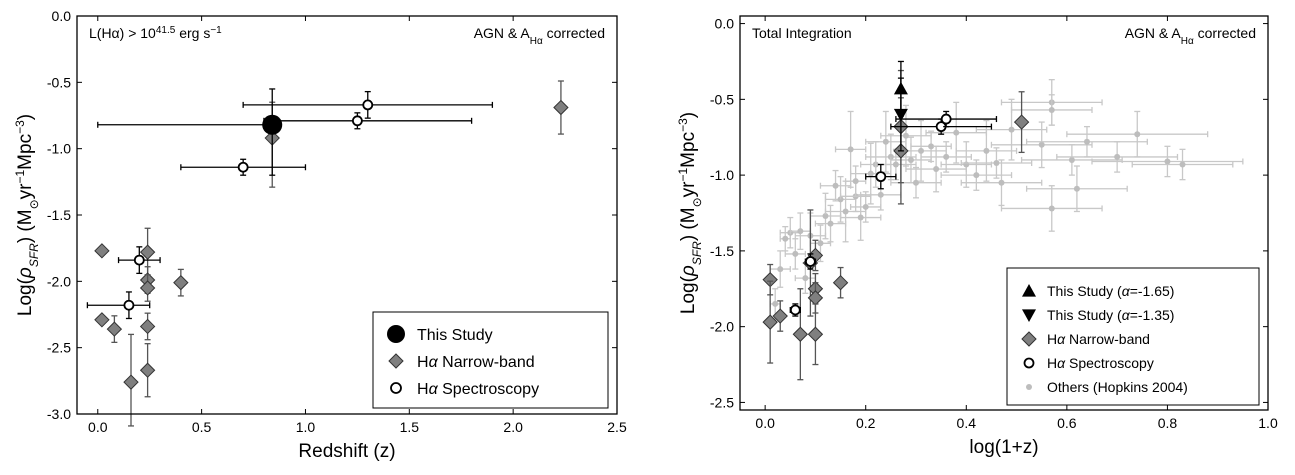  Describe the element at coordinates (725, 24) in the screenshot. I see `y-tick-label: 0.0` at that location.